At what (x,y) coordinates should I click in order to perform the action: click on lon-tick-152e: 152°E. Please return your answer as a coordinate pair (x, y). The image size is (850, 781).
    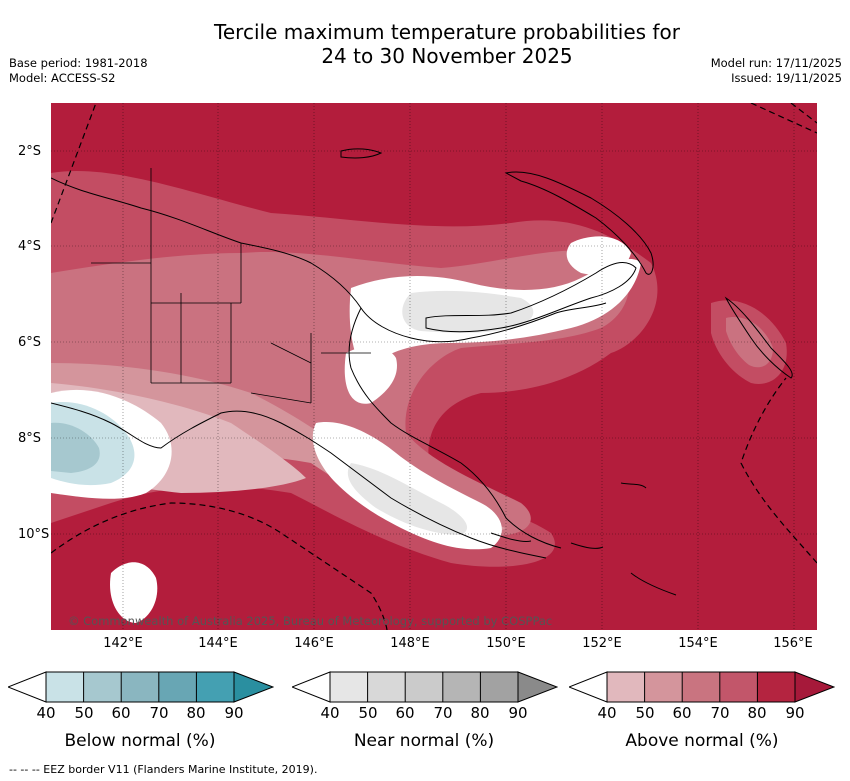
    Looking at the image, I should click on (602, 643).